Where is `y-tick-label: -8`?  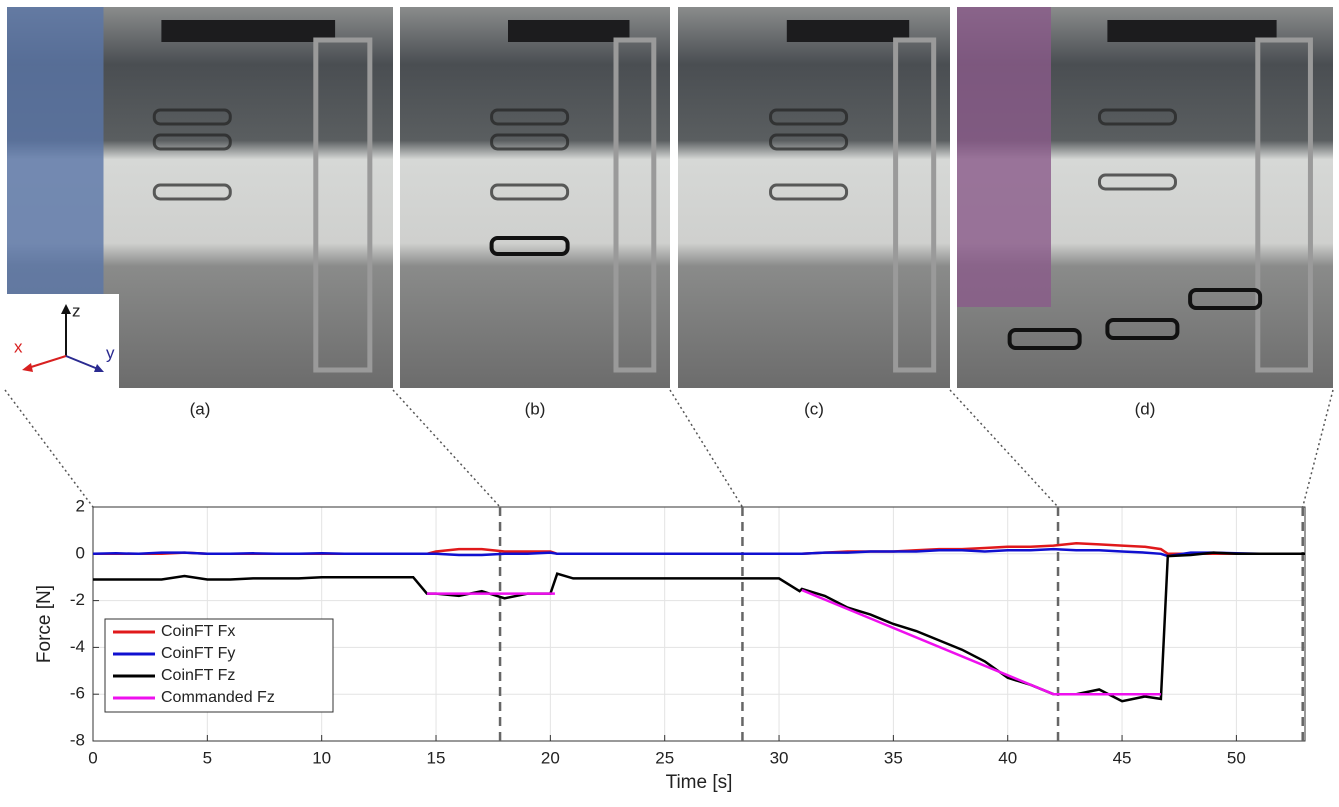
y-tick-label: -8 is located at coordinates (77, 739).